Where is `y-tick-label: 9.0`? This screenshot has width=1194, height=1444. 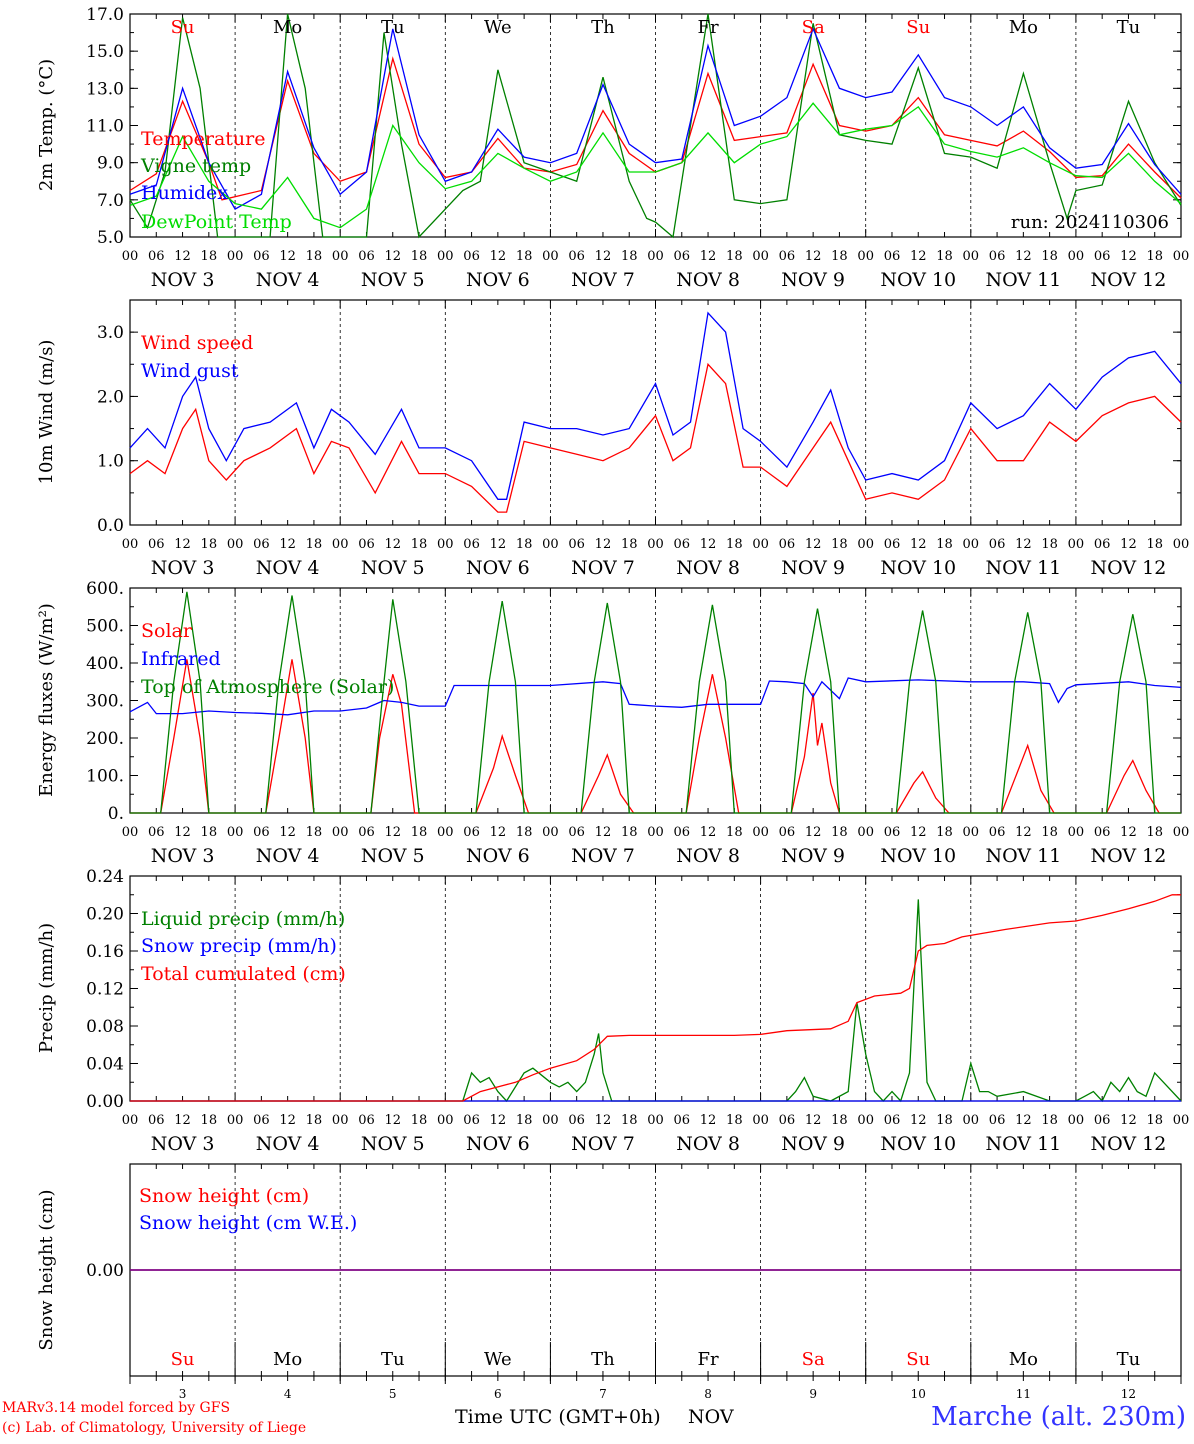
y-tick-label: 9.0 is located at coordinates (110, 164).